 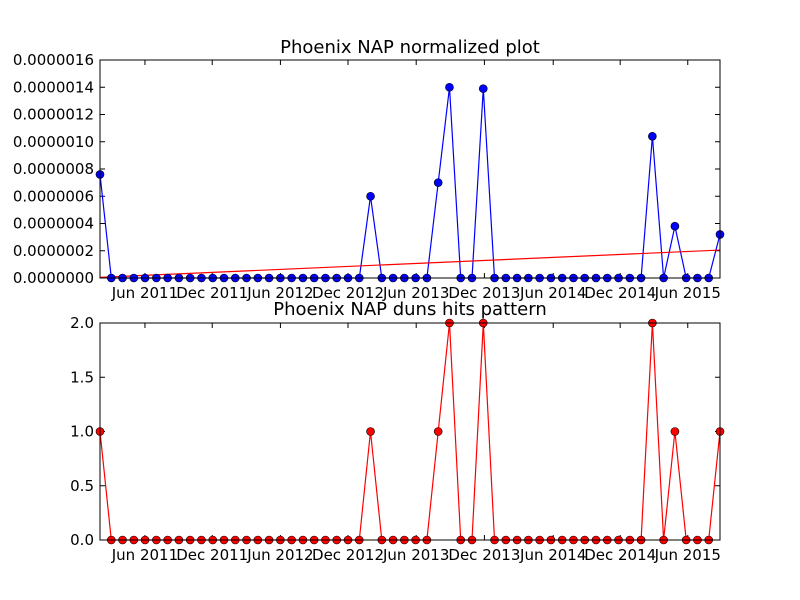 I want to click on y-tick-label: 0.0000010, so click(x=53, y=142).